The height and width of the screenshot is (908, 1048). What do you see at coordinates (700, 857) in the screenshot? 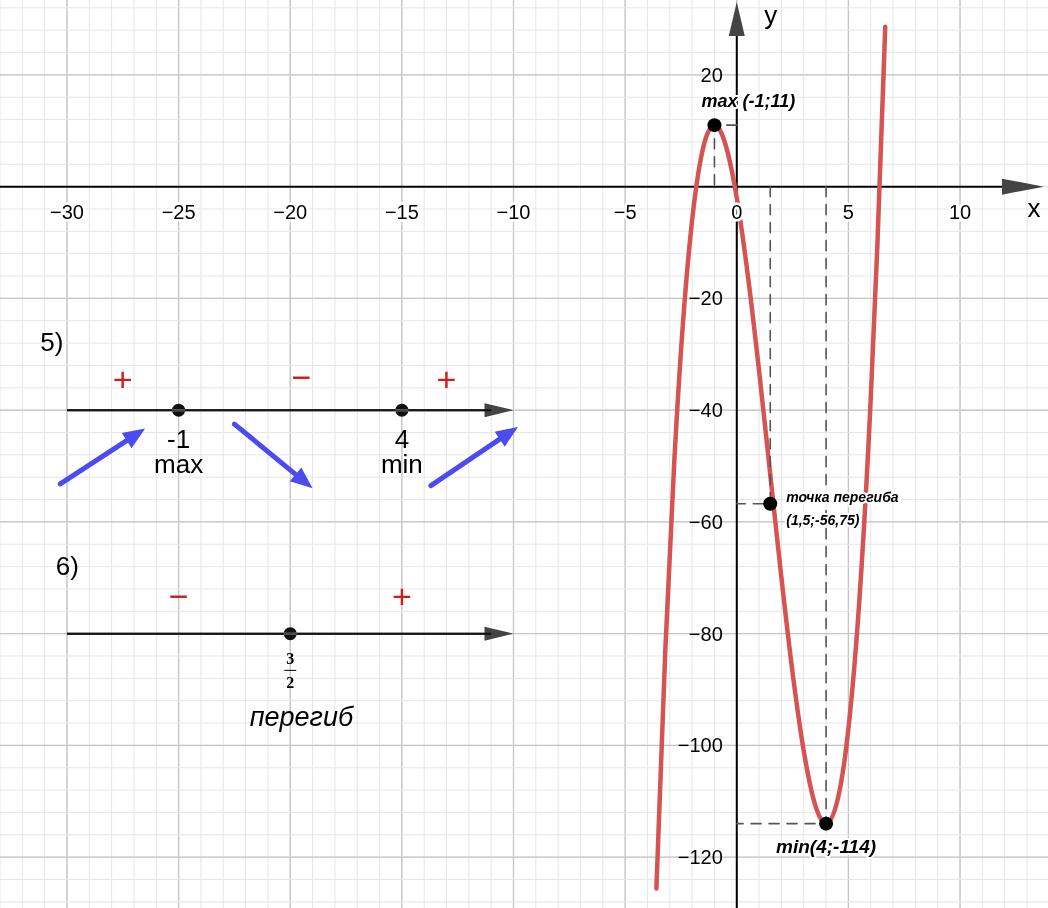
I see `y-tick-label: −120` at bounding box center [700, 857].